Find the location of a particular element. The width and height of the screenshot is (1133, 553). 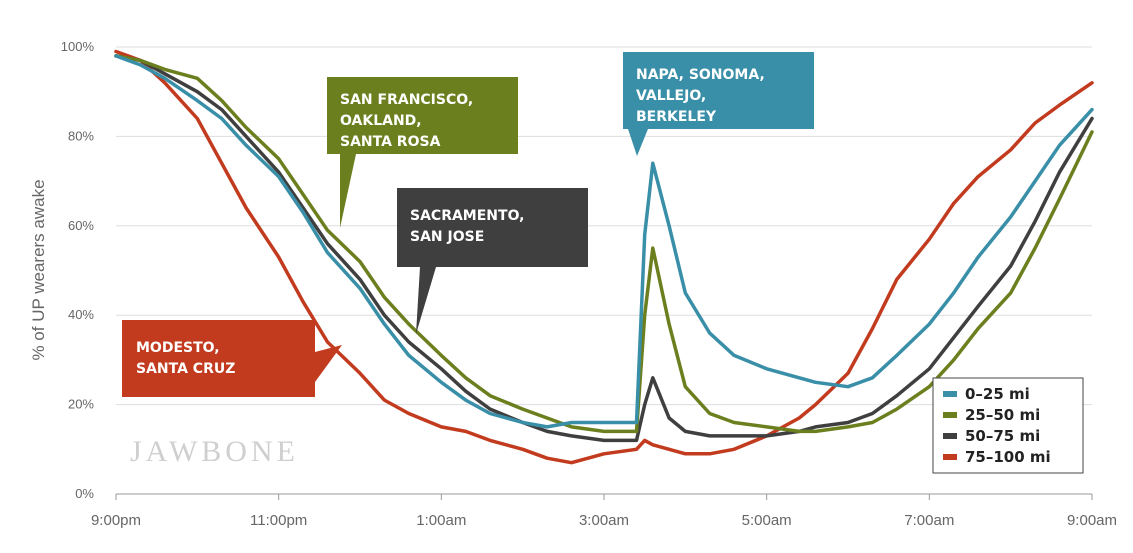

x-tick-label: 9:00pm is located at coordinates (116, 520).